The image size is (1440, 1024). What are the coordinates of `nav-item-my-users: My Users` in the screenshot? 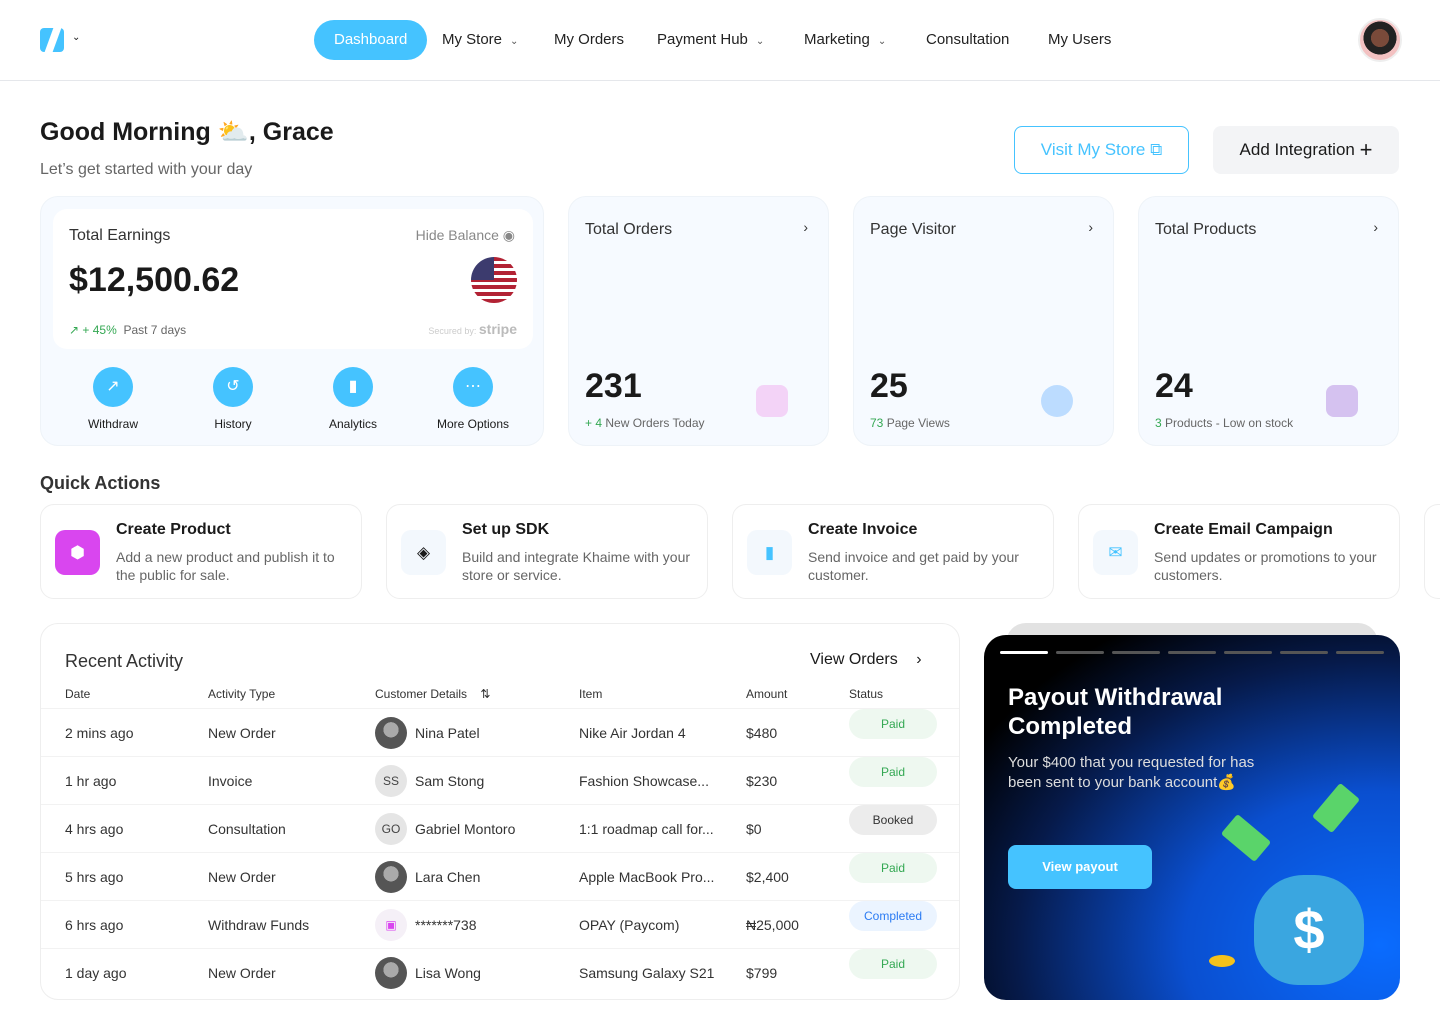 It's located at (1080, 39).